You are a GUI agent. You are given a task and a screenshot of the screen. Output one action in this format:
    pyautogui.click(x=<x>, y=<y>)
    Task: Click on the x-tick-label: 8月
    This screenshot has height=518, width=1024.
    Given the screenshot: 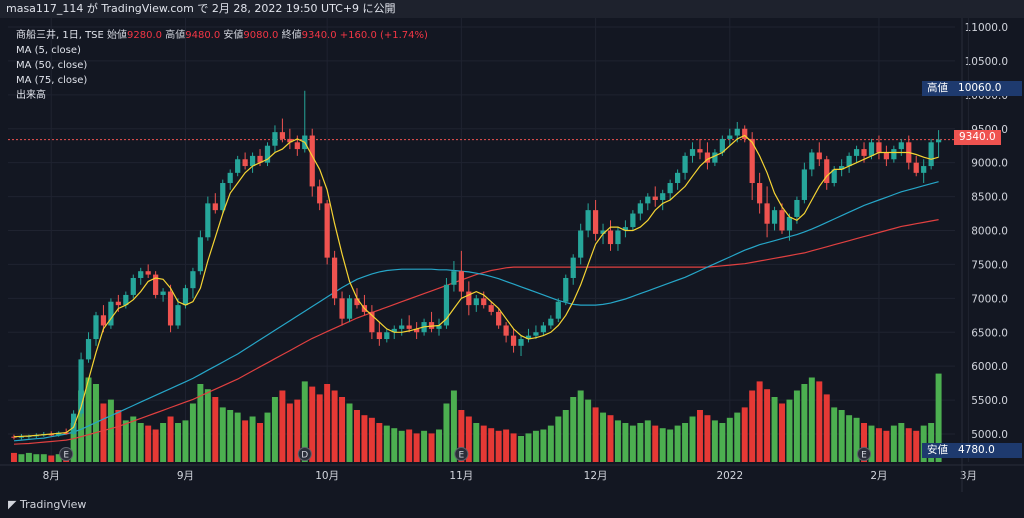 What is the action you would take?
    pyautogui.click(x=51, y=476)
    